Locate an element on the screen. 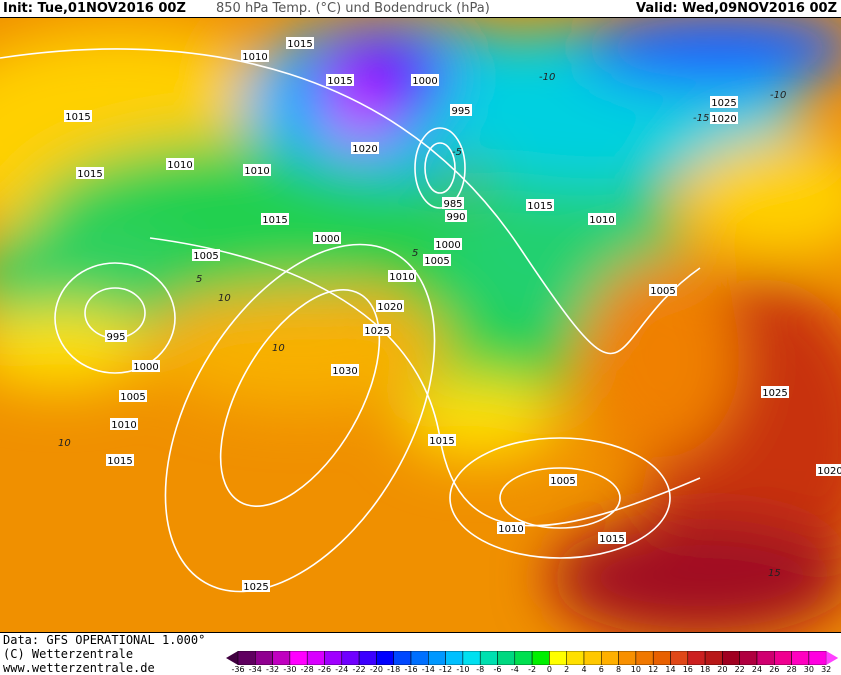  colorbar-tick: -12 is located at coordinates (446, 669).